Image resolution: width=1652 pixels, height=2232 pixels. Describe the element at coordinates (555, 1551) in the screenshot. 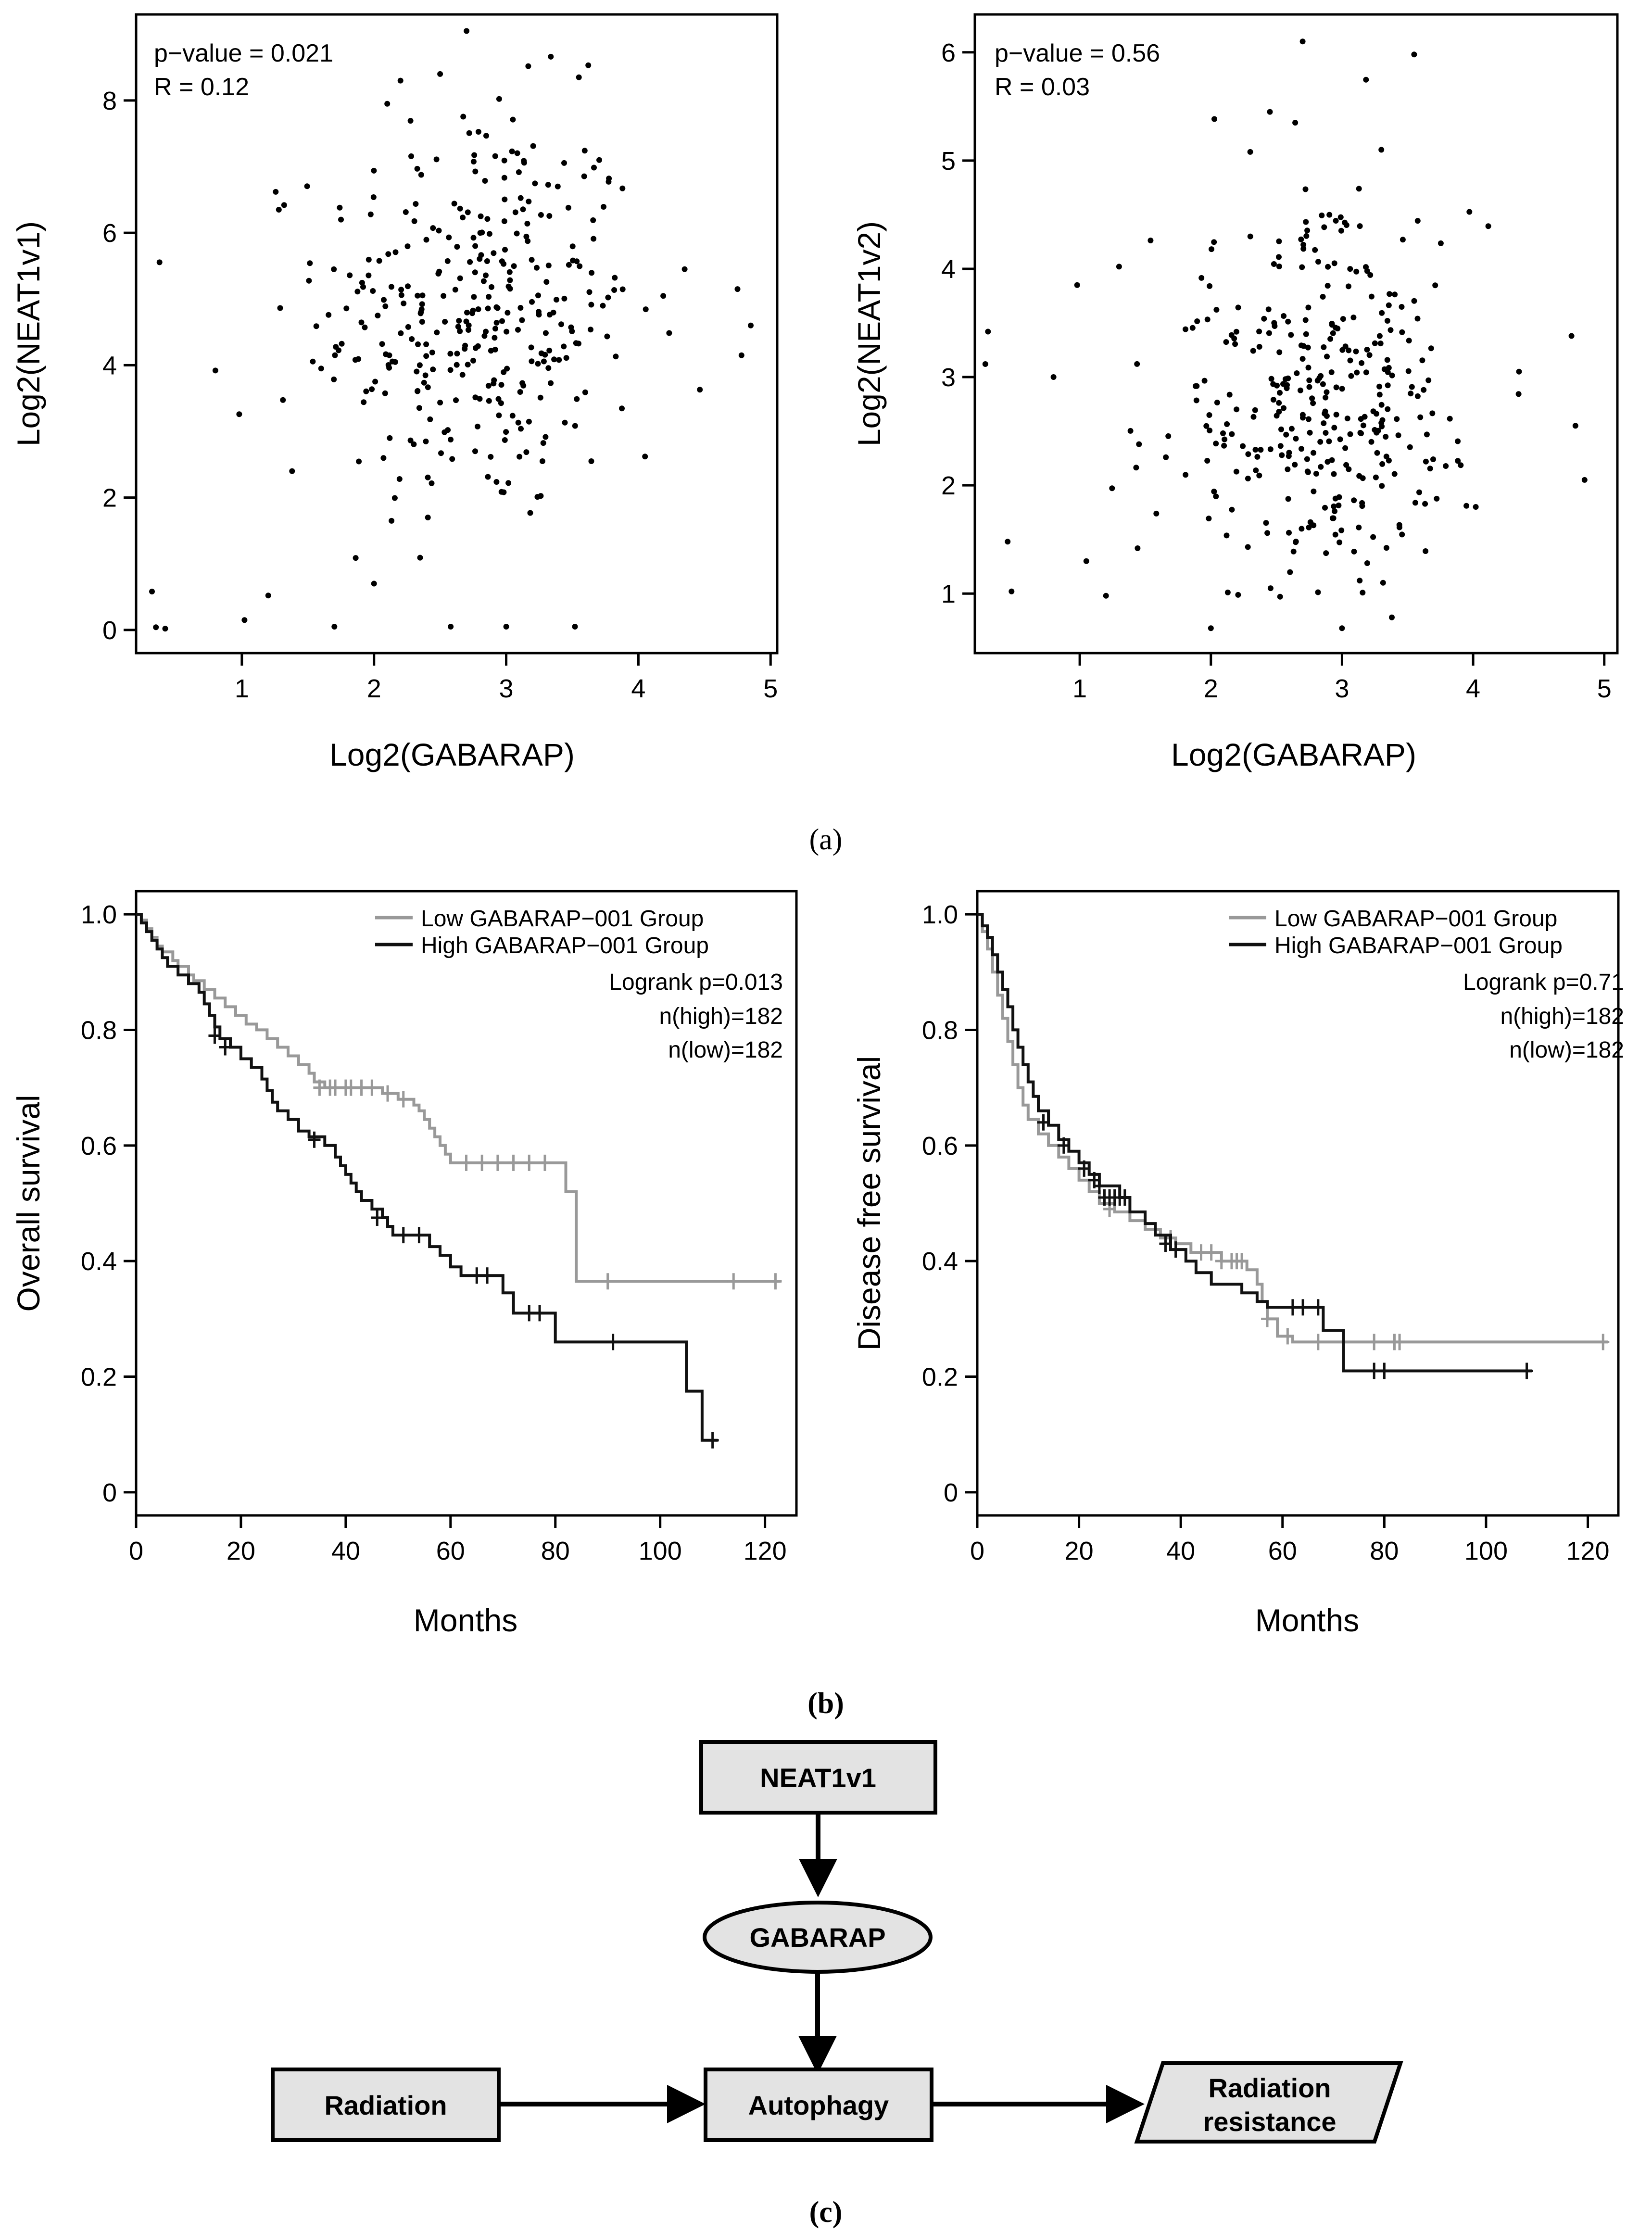

I see `x-tick-label: 80` at that location.